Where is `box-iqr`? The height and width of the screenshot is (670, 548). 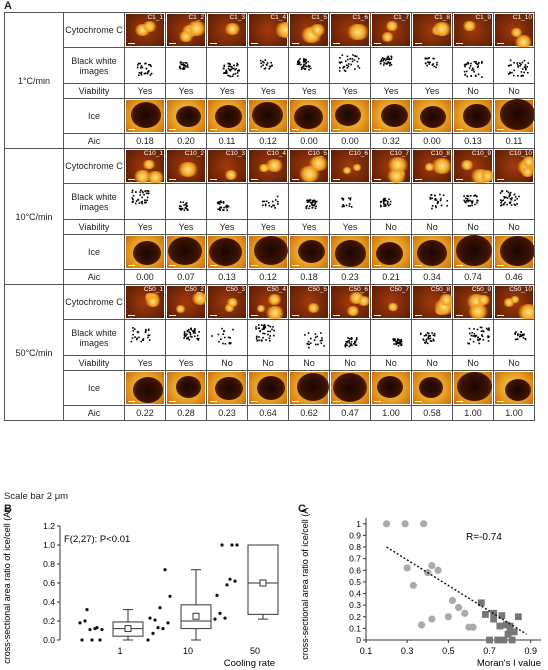
box-iqr is located at coordinates (263, 579).